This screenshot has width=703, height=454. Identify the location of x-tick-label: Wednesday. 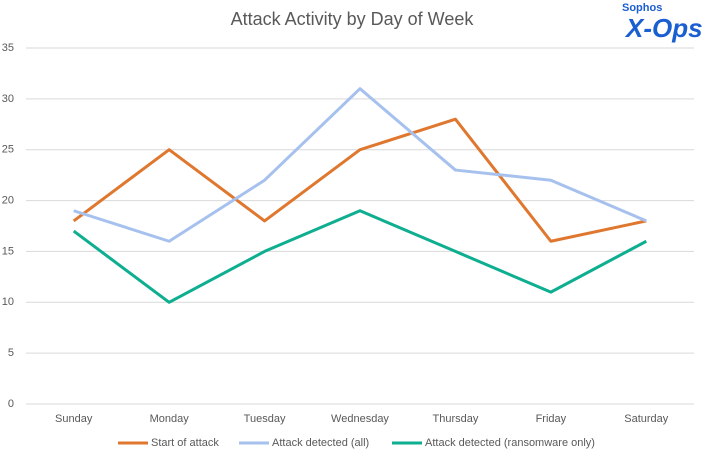
(360, 419).